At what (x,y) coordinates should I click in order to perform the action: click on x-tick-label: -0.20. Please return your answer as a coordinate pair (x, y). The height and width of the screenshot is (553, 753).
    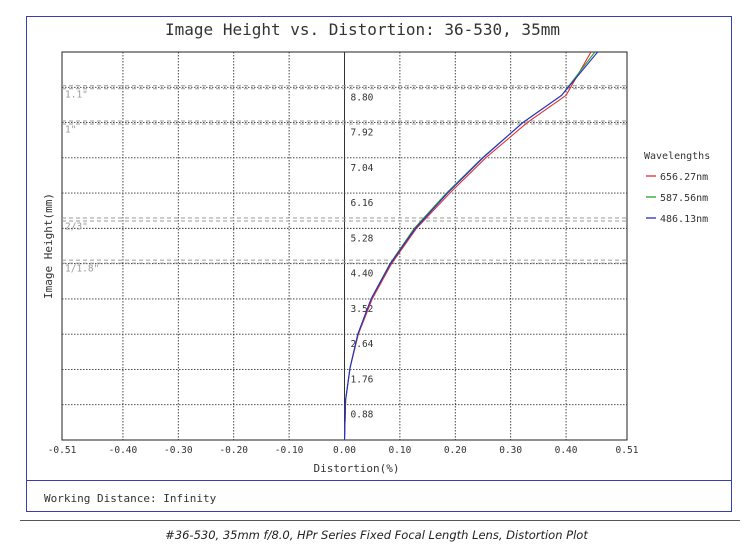
    Looking at the image, I should click on (233, 450).